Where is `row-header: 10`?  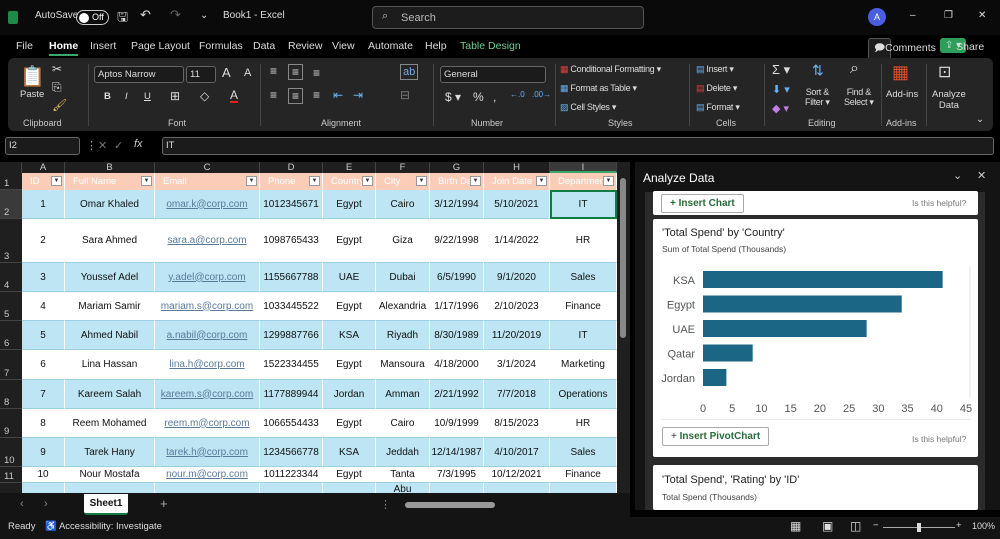 row-header: 10 is located at coordinates (11, 452).